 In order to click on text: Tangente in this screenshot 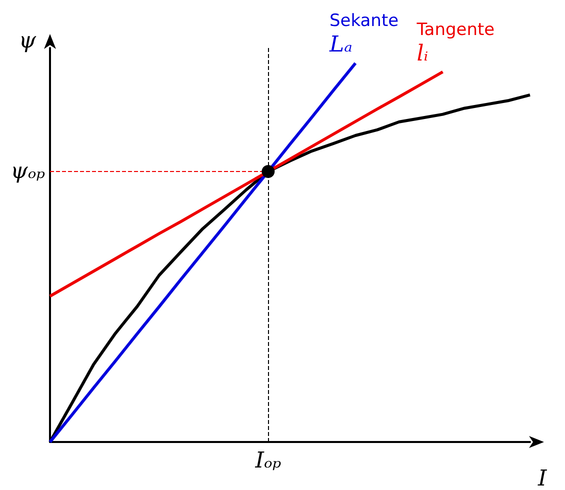, I will do `click(455, 30)`.